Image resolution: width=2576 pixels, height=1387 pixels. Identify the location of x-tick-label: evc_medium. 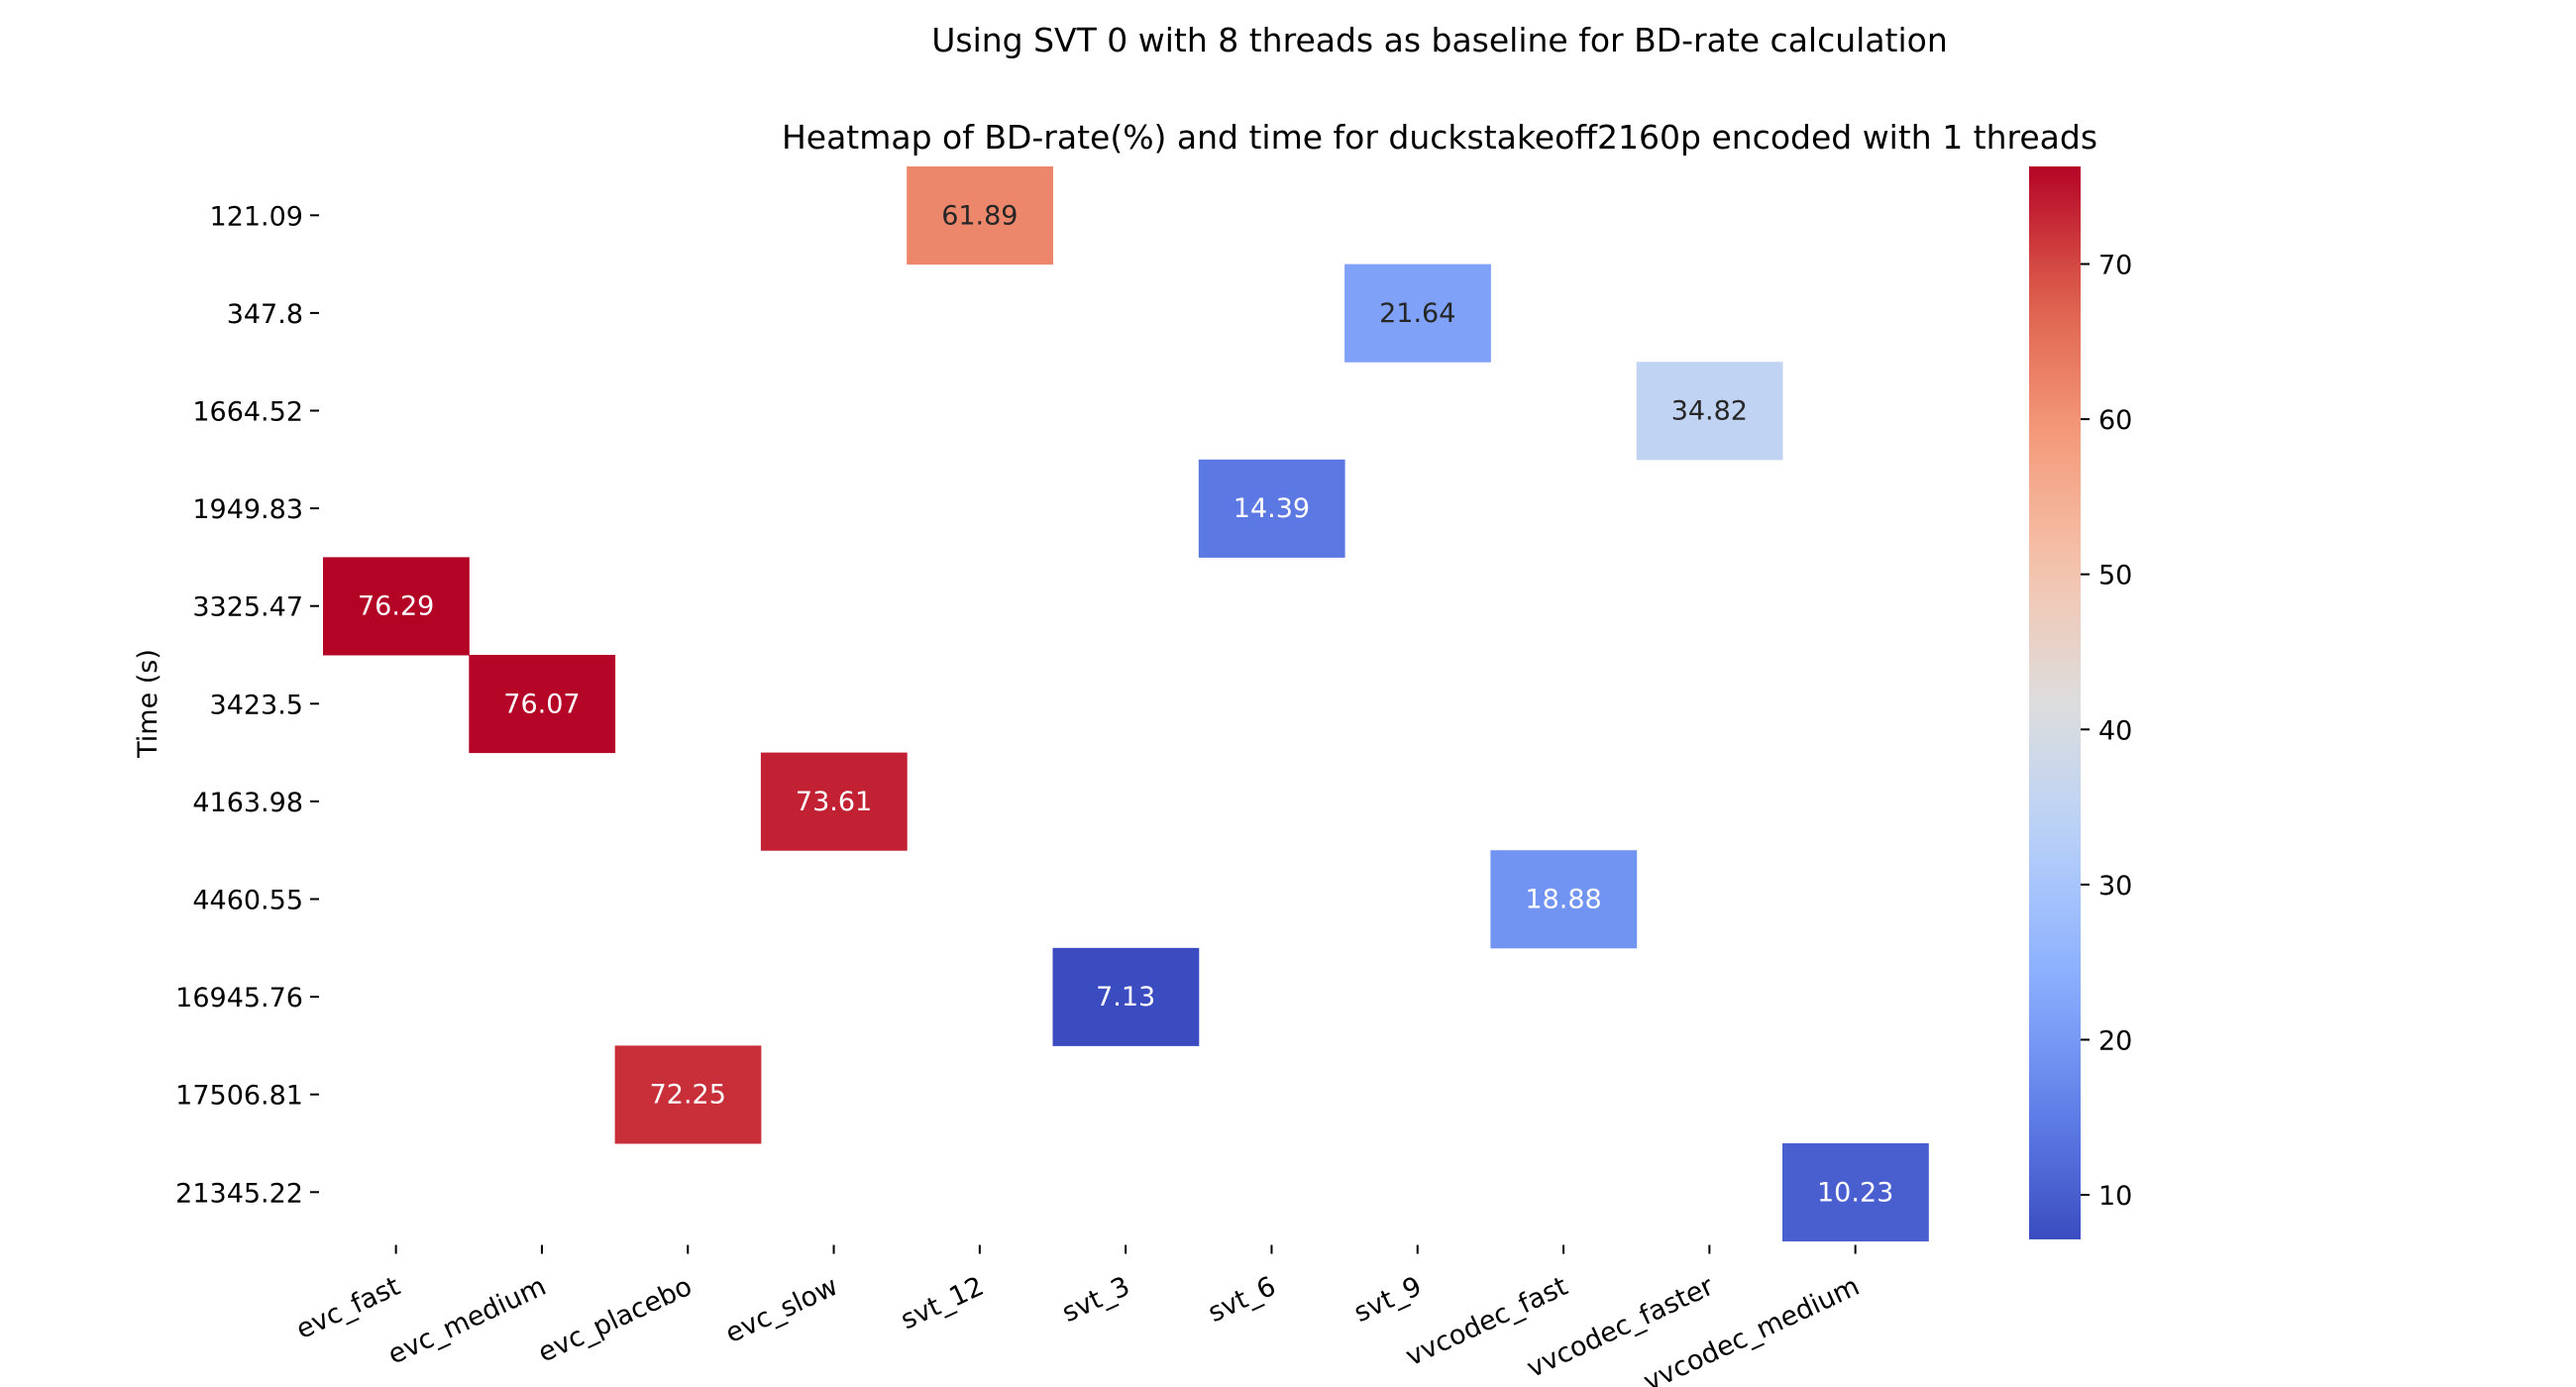
(467, 1321).